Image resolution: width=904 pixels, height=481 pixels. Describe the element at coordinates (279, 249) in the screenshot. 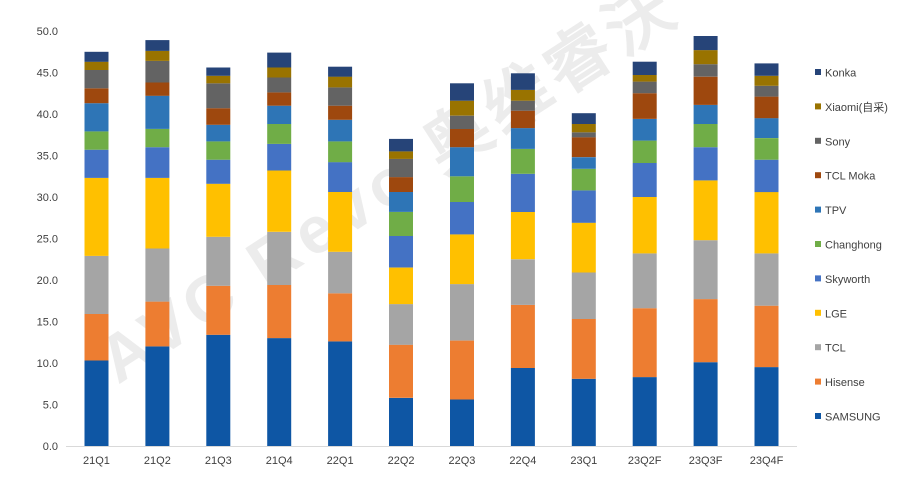

I see `bar-stack-21q4` at that location.